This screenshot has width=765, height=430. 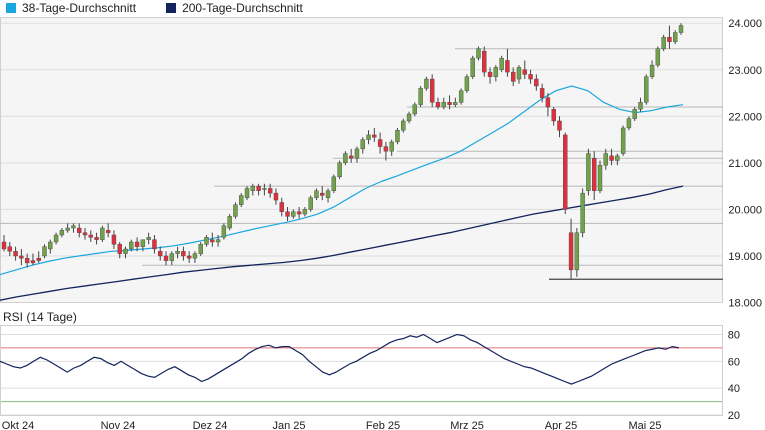 I want to click on price-y-tick-label: 22.000, so click(x=745, y=117).